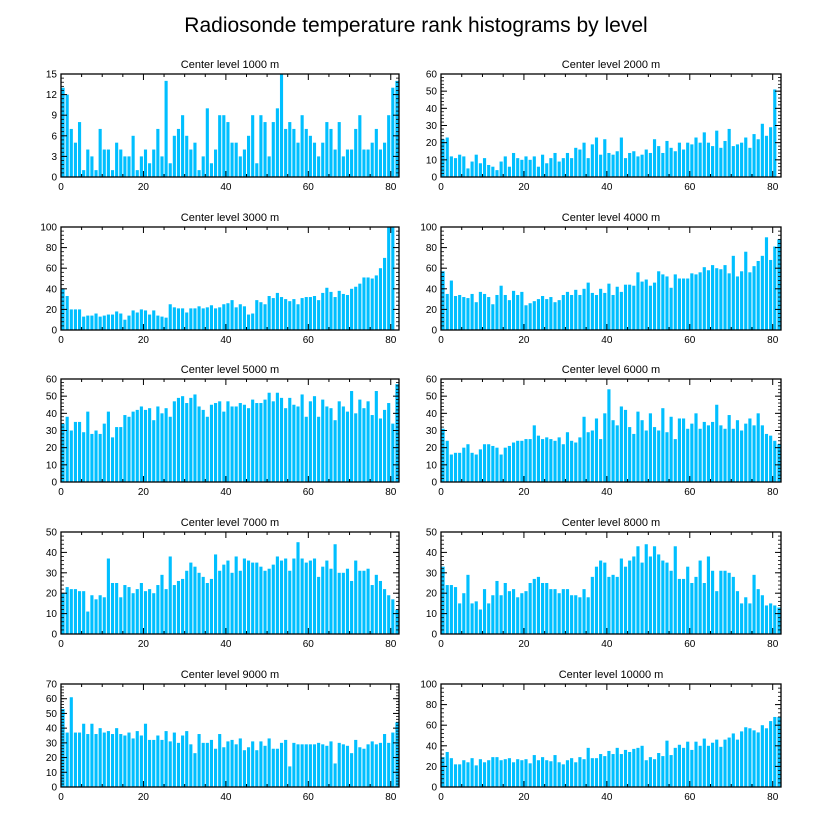 The image size is (822, 829). Describe the element at coordinates (773, 340) in the screenshot. I see `x-tick-label: 80` at that location.